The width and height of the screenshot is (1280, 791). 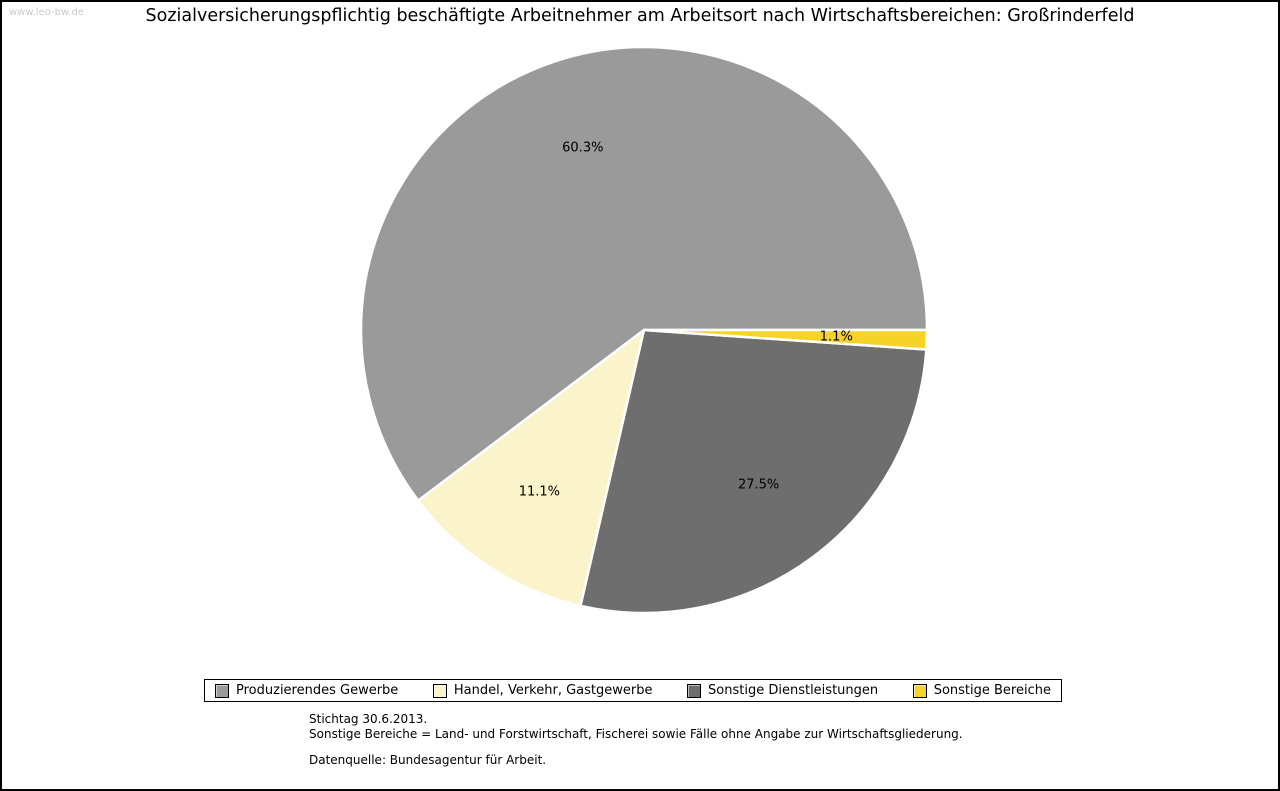 What do you see at coordinates (539, 492) in the screenshot?
I see `slice-percentage-label-1: 11.1%` at bounding box center [539, 492].